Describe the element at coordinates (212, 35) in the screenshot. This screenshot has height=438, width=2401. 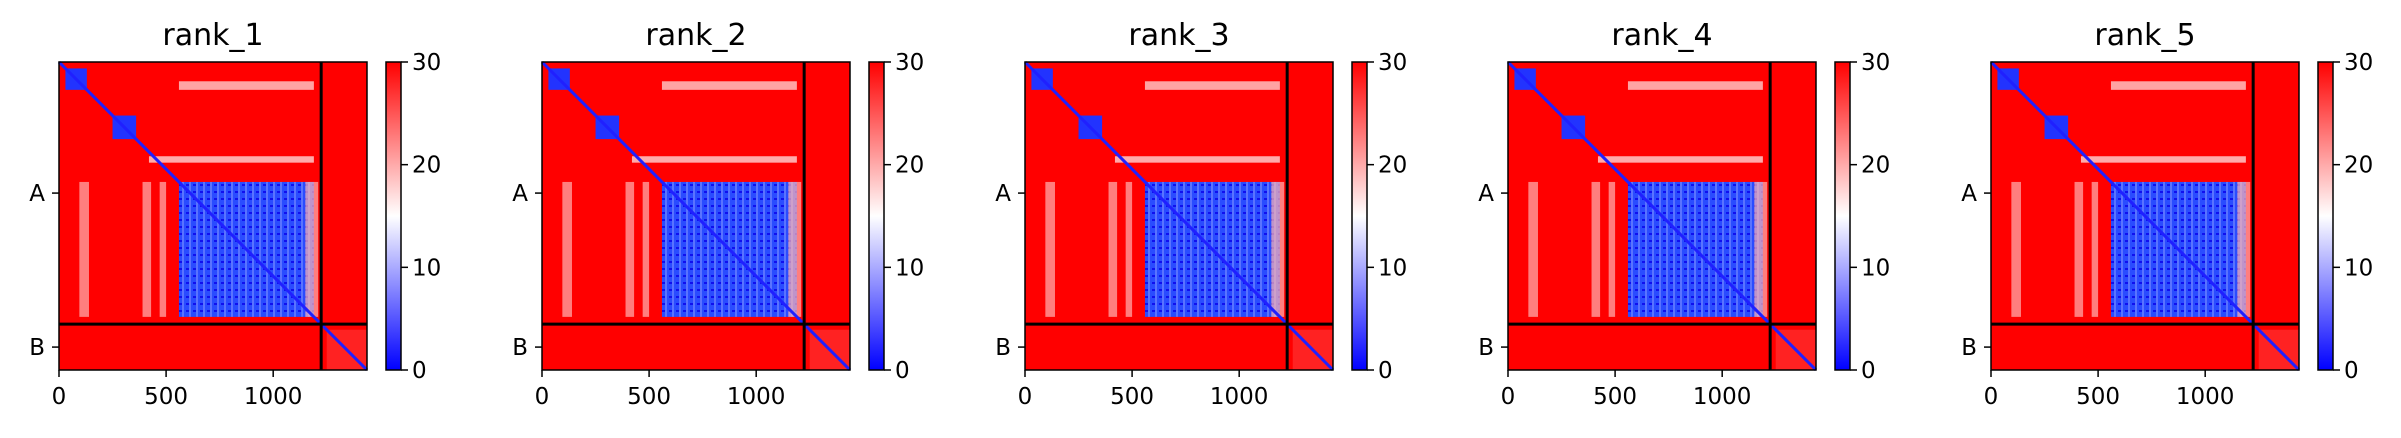
I see `panel-title: rank_1` at that location.